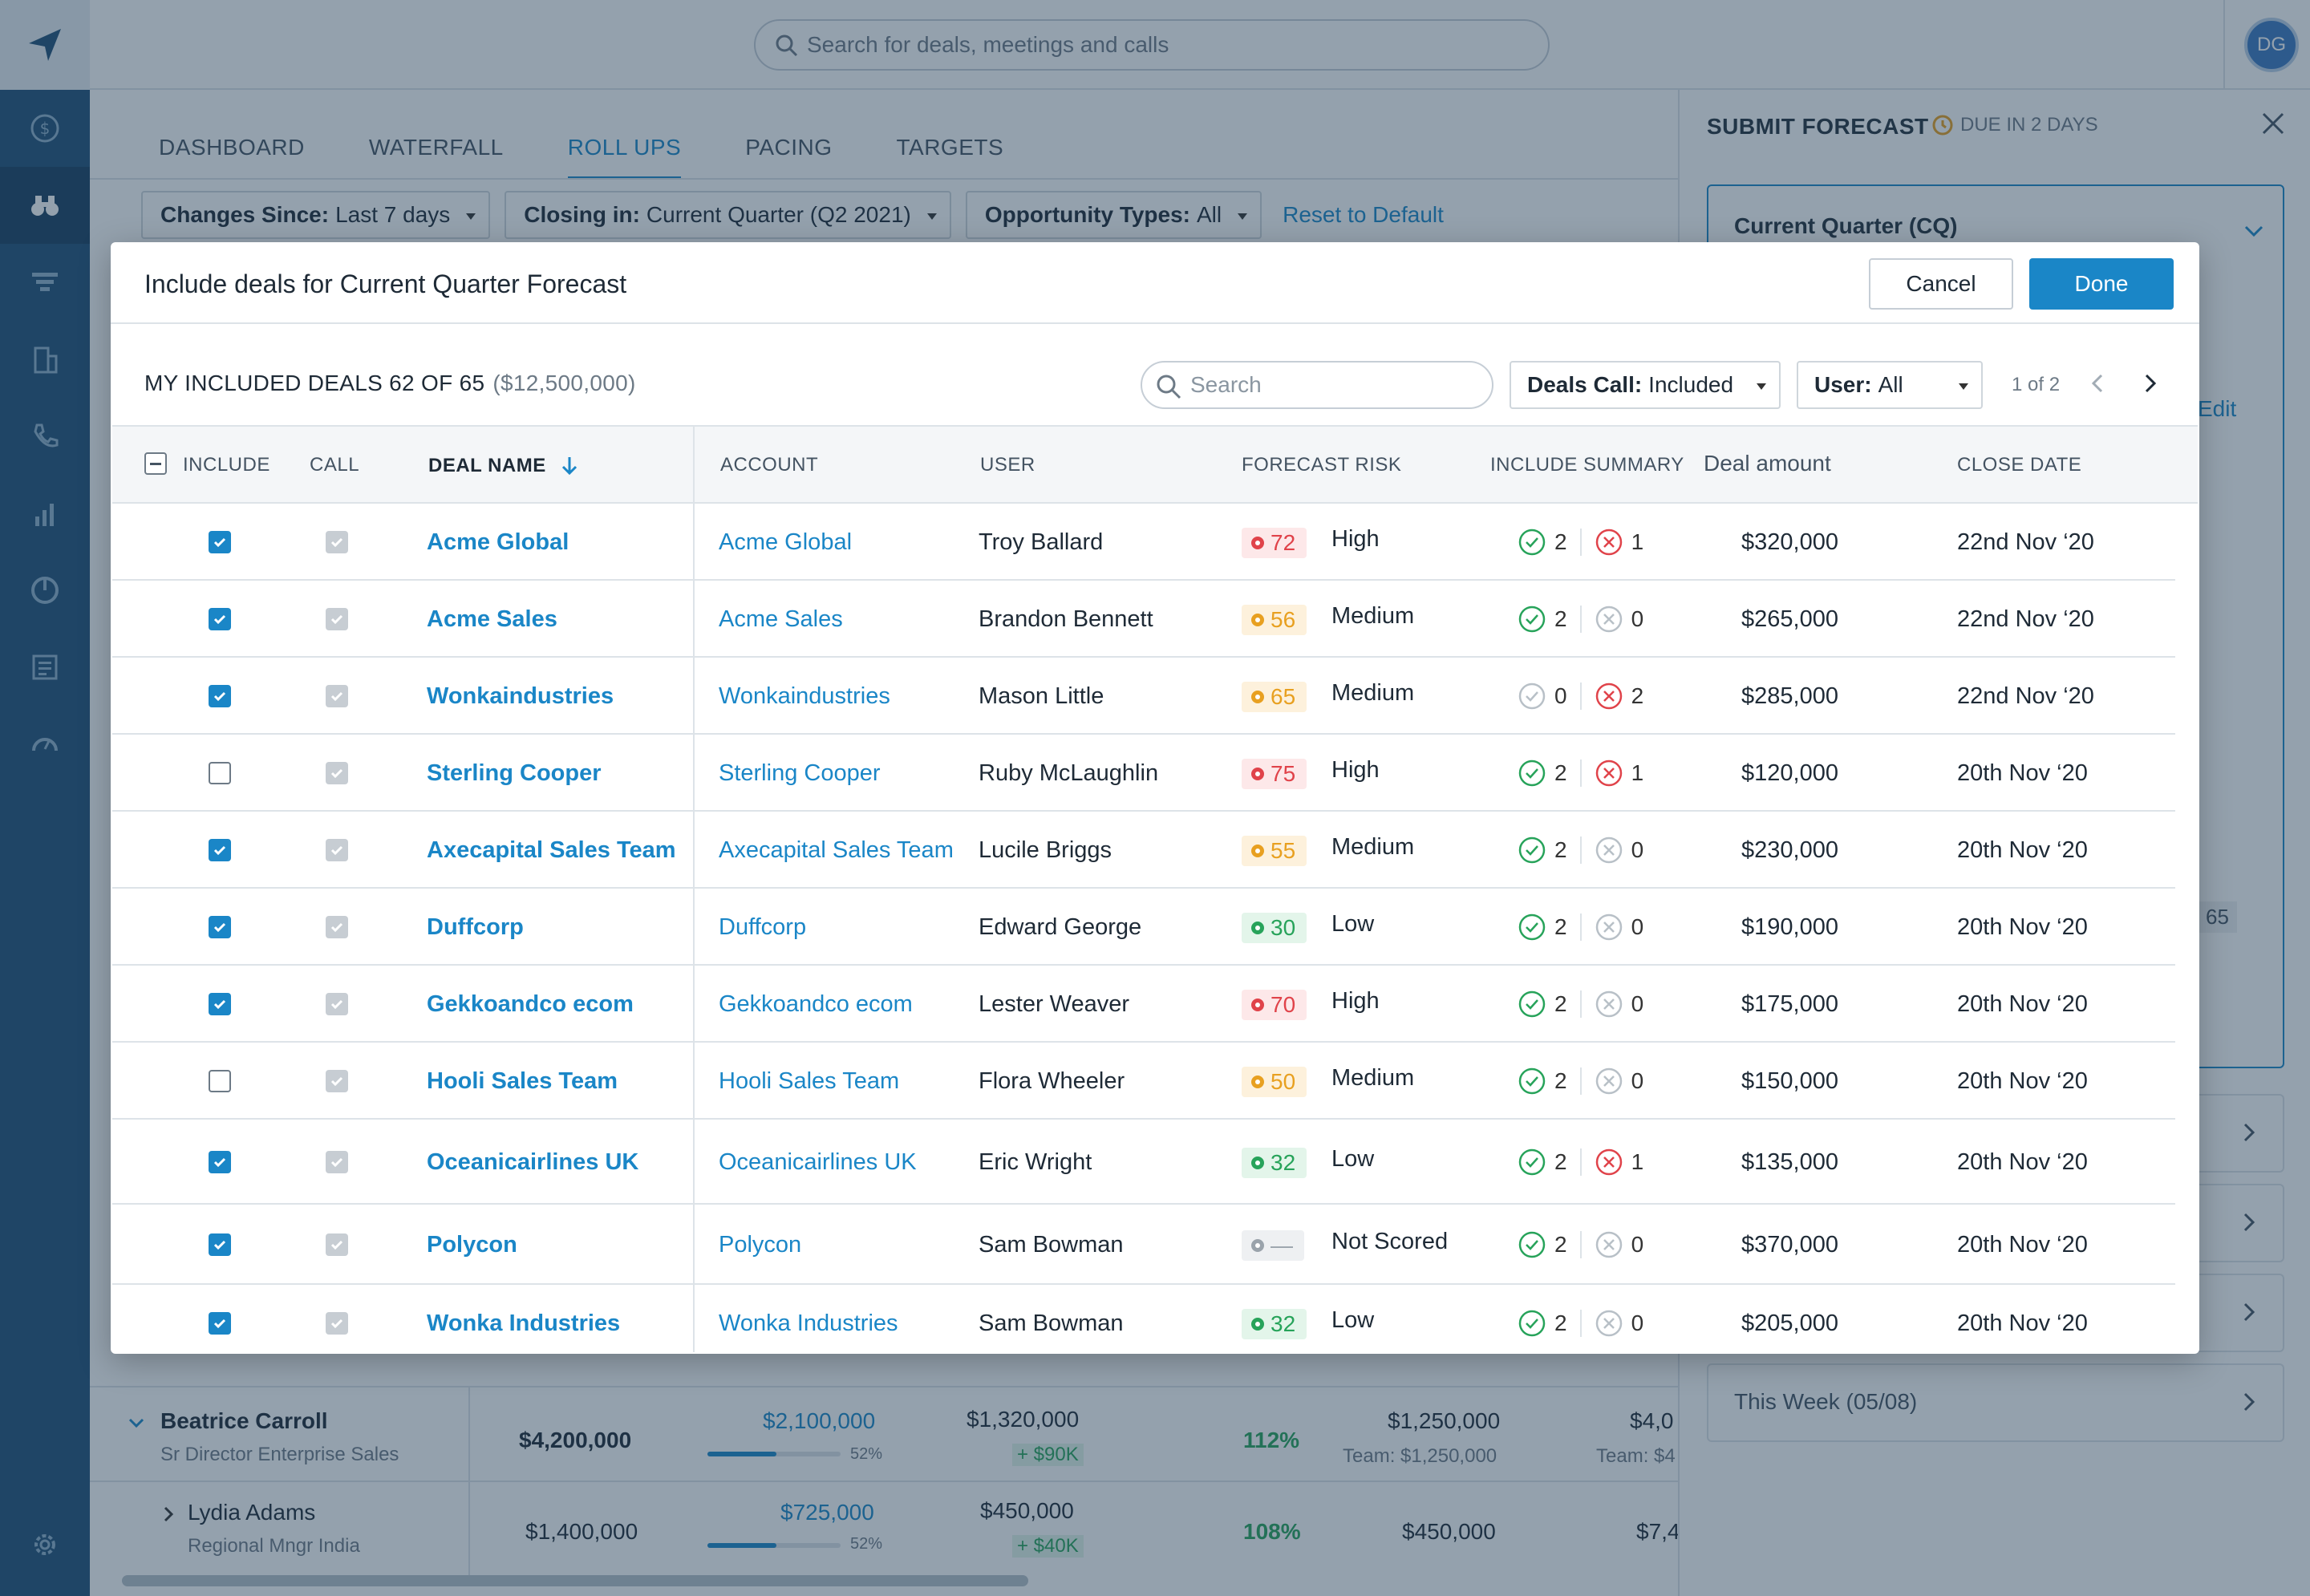  Describe the element at coordinates (45, 513) in the screenshot. I see `bar-chart-icon` at that location.